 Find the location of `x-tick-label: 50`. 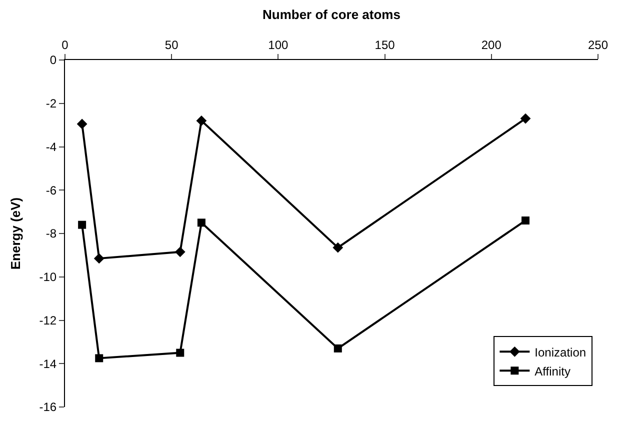

x-tick-label: 50 is located at coordinates (171, 45).